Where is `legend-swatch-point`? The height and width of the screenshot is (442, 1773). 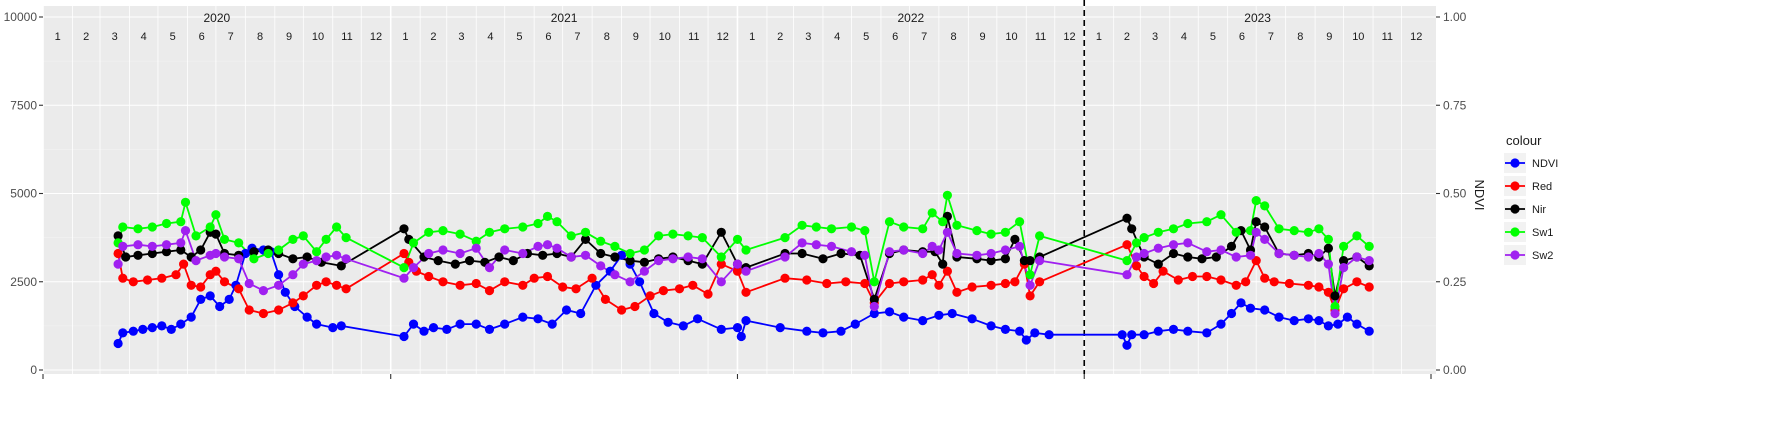
legend-swatch-point is located at coordinates (1515, 255).